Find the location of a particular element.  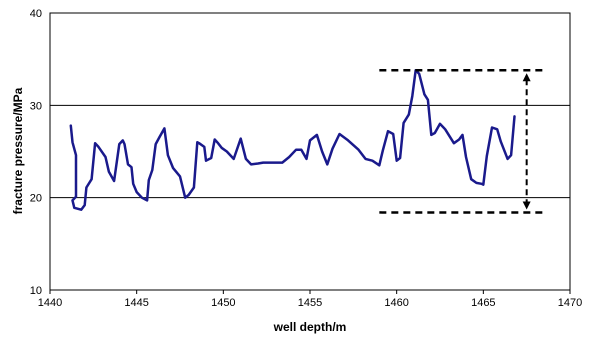

y-tick-label: 20 is located at coordinates (36, 199).